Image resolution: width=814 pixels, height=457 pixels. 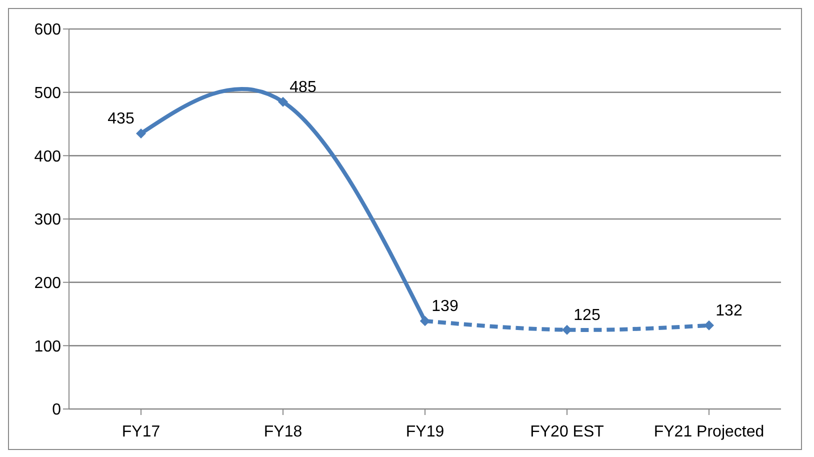 What do you see at coordinates (121, 119) in the screenshot?
I see `data-label: 435` at bounding box center [121, 119].